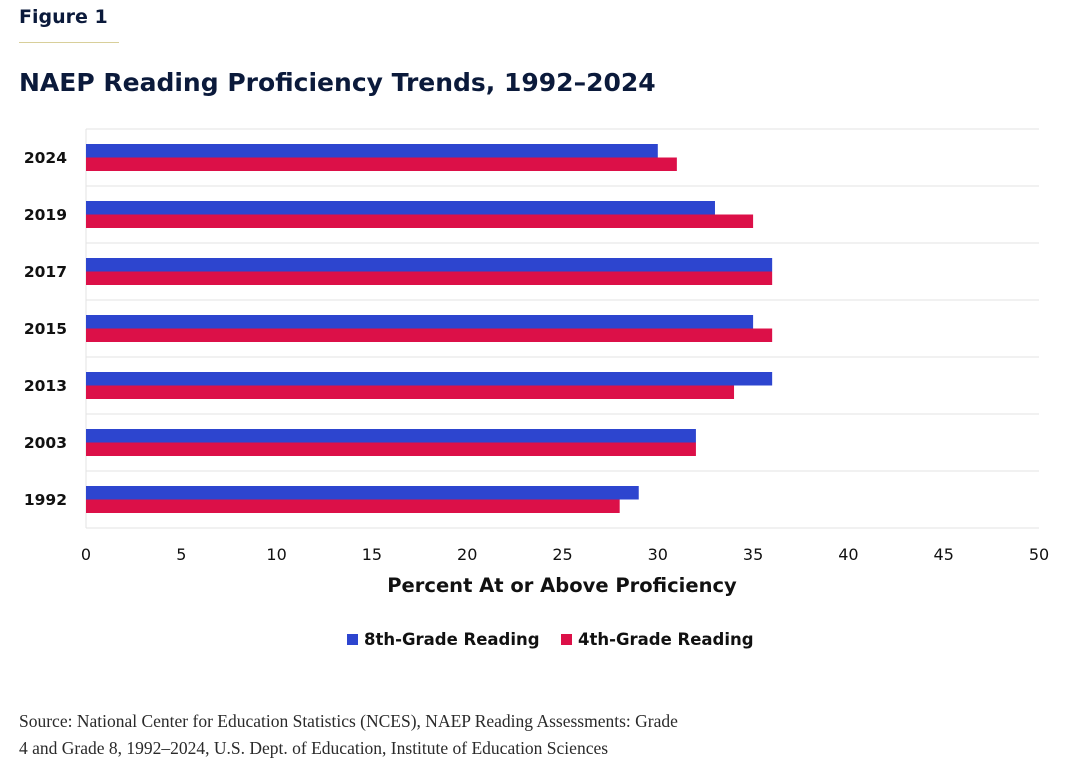 This screenshot has width=1080, height=770. I want to click on bar-4th-grade-1992, so click(353, 506).